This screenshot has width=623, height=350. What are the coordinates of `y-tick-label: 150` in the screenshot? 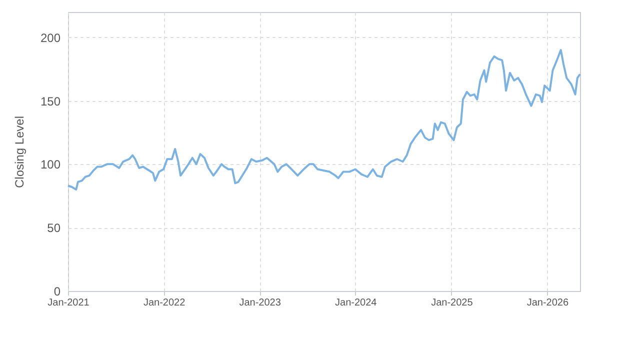 It's located at (50, 101).